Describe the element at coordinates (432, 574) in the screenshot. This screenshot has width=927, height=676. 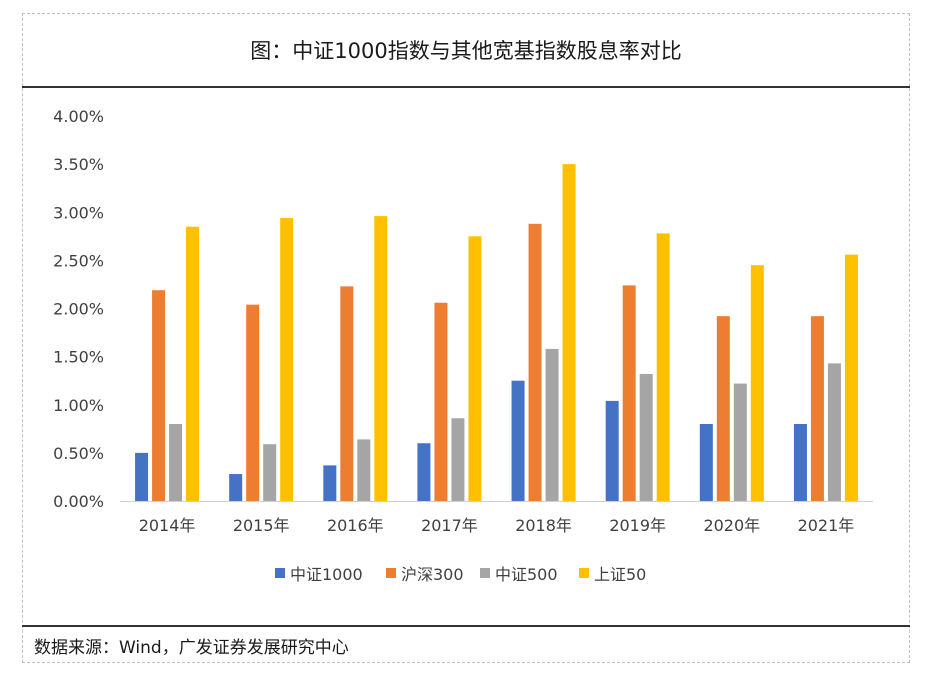
I see `legend-label-2: 沪深300` at that location.